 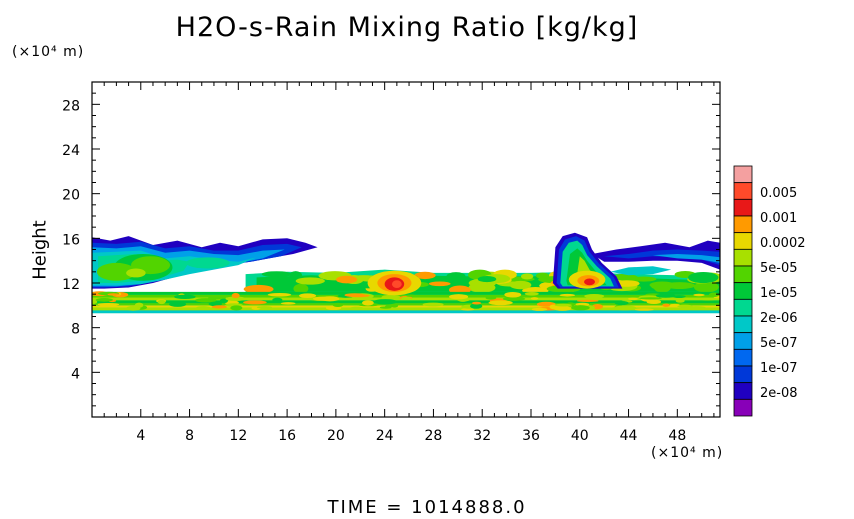 I want to click on heatmap-field, so click(x=406, y=273).